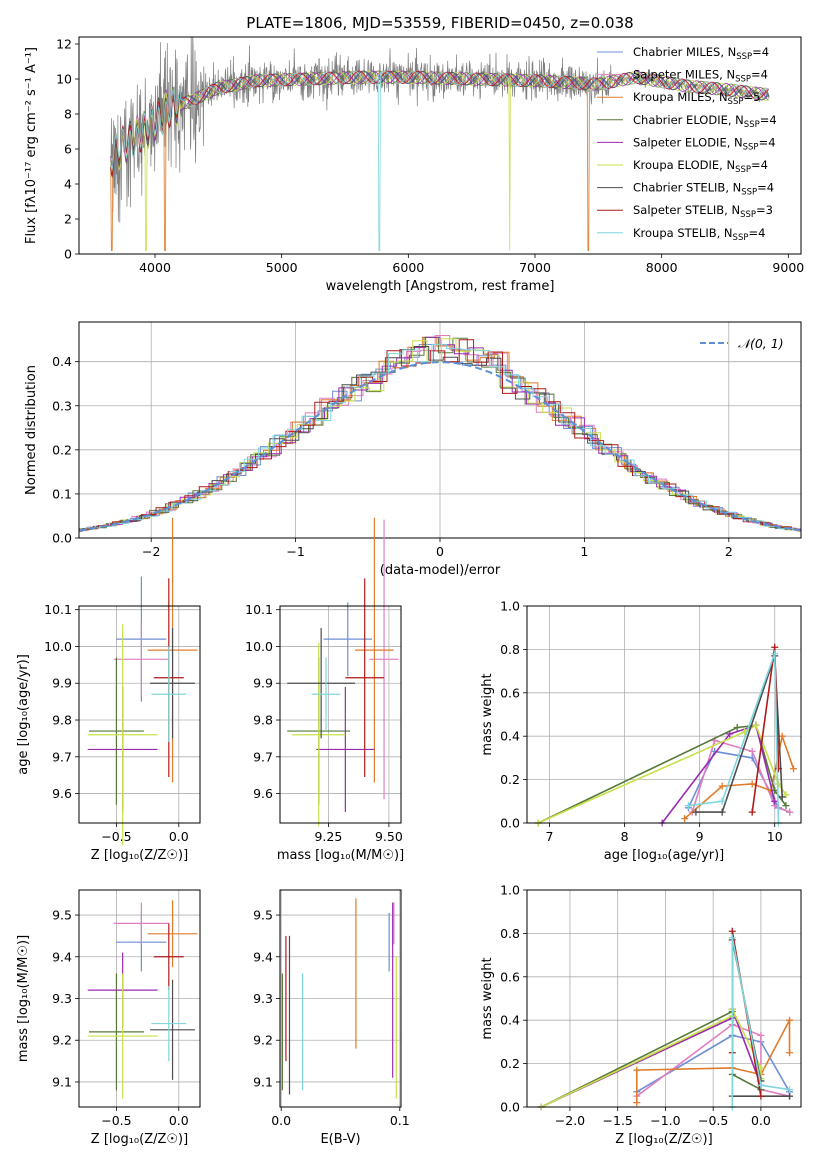 The width and height of the screenshot is (819, 1170). I want to click on mass_weight_vs_age-line-chabrier-stelib, so click(739, 734).